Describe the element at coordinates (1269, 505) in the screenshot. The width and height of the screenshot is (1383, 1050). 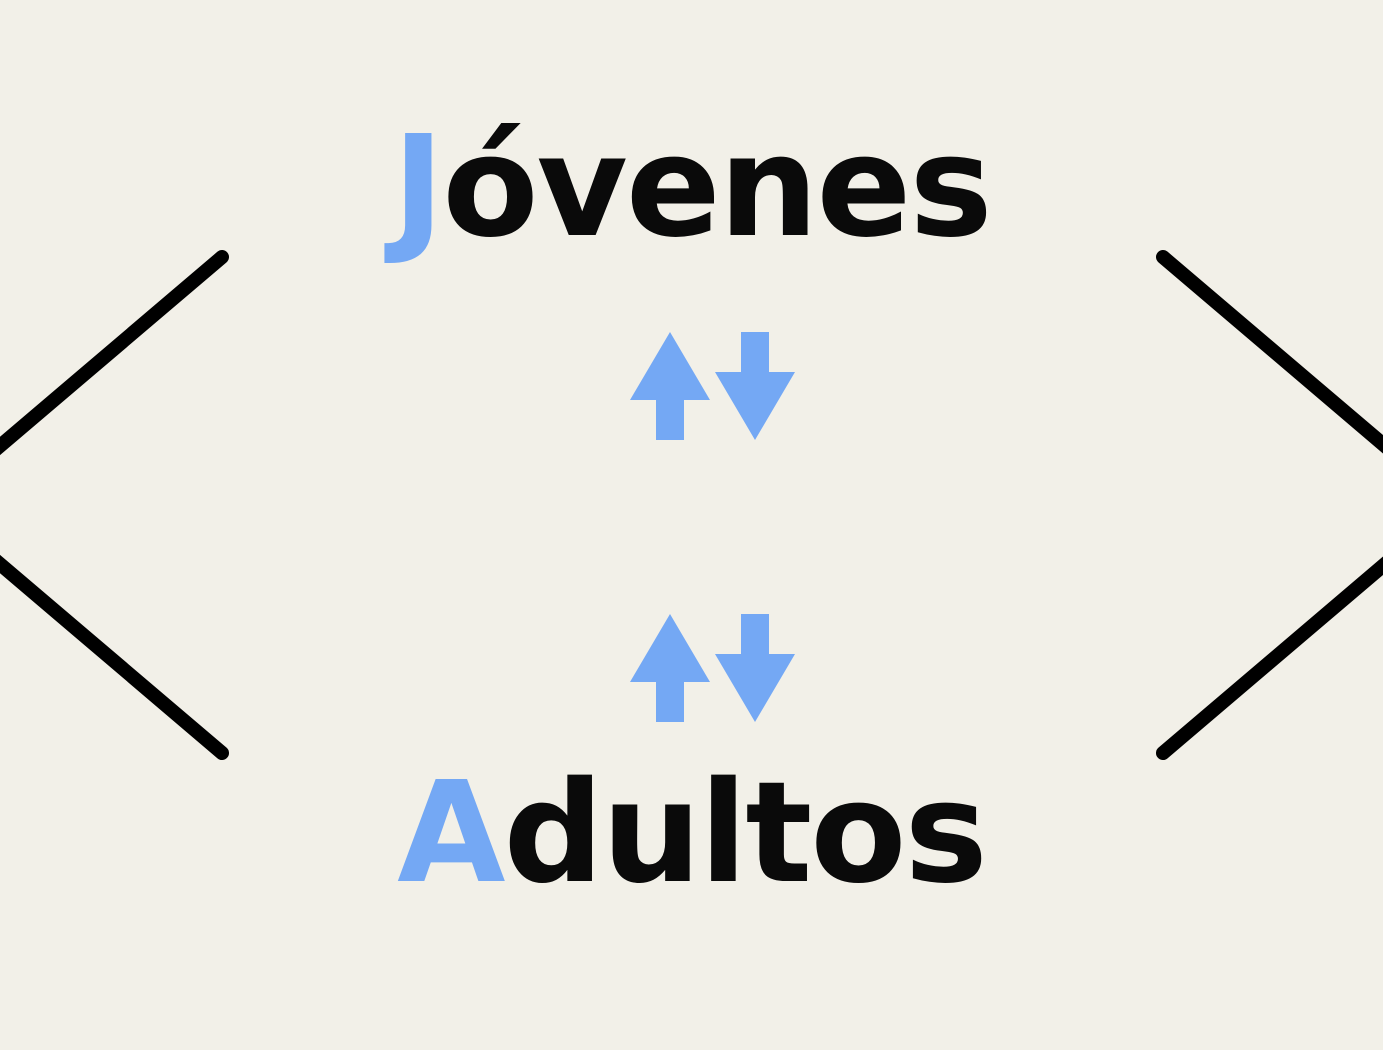
I see `right-angle-bracket-icon` at that location.